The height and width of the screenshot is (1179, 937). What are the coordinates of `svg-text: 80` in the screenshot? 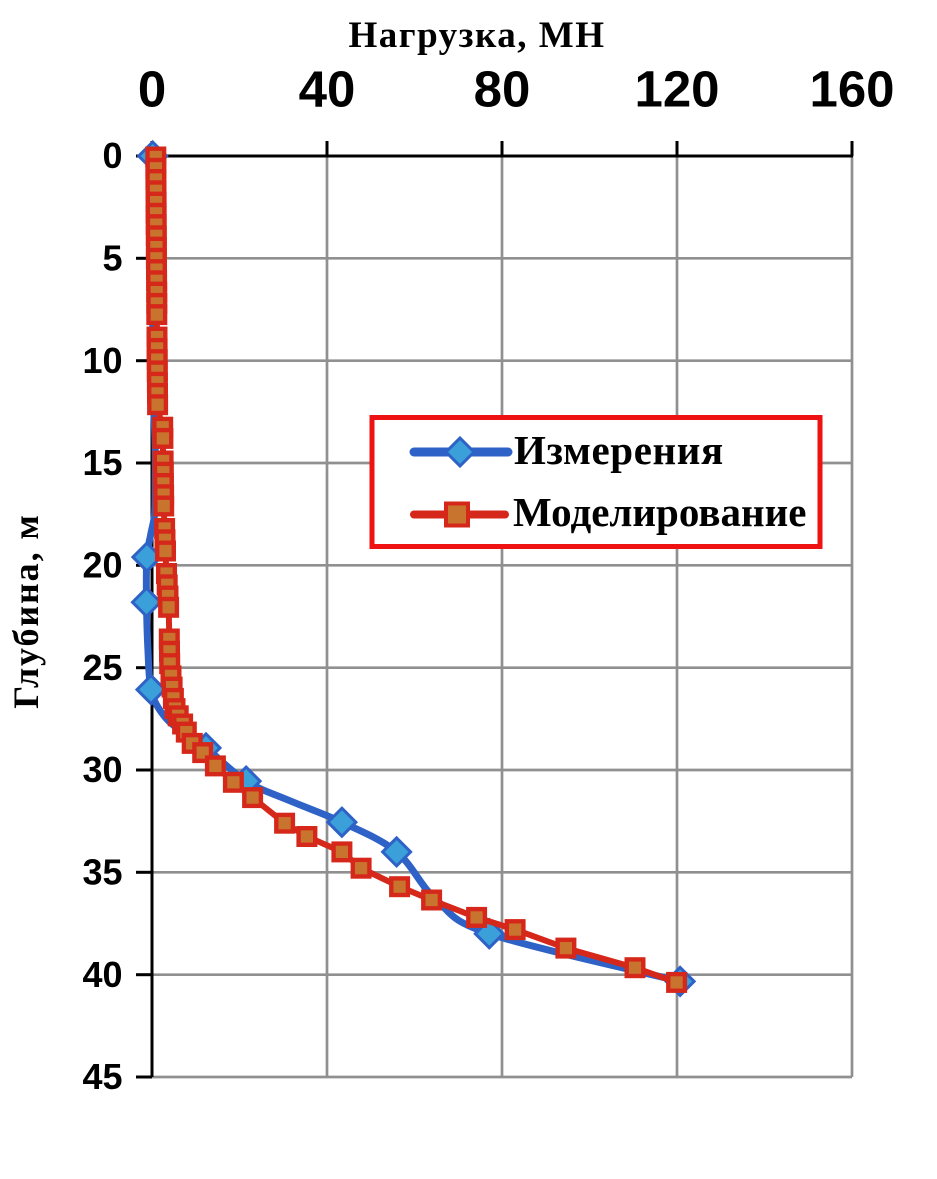 It's located at (502, 89).